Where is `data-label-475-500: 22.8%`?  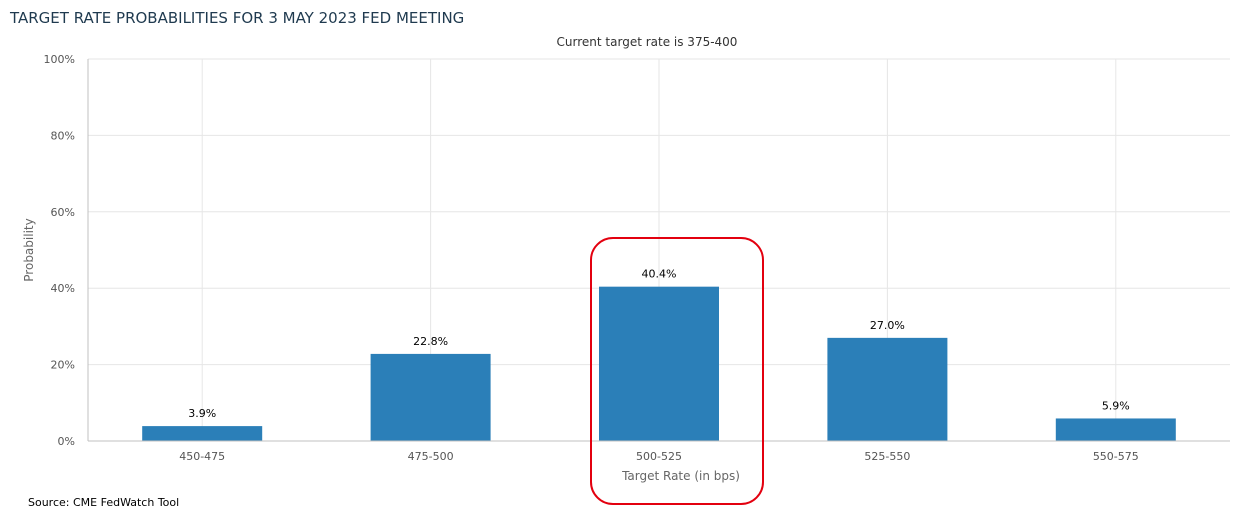 data-label-475-500: 22.8% is located at coordinates (430, 341).